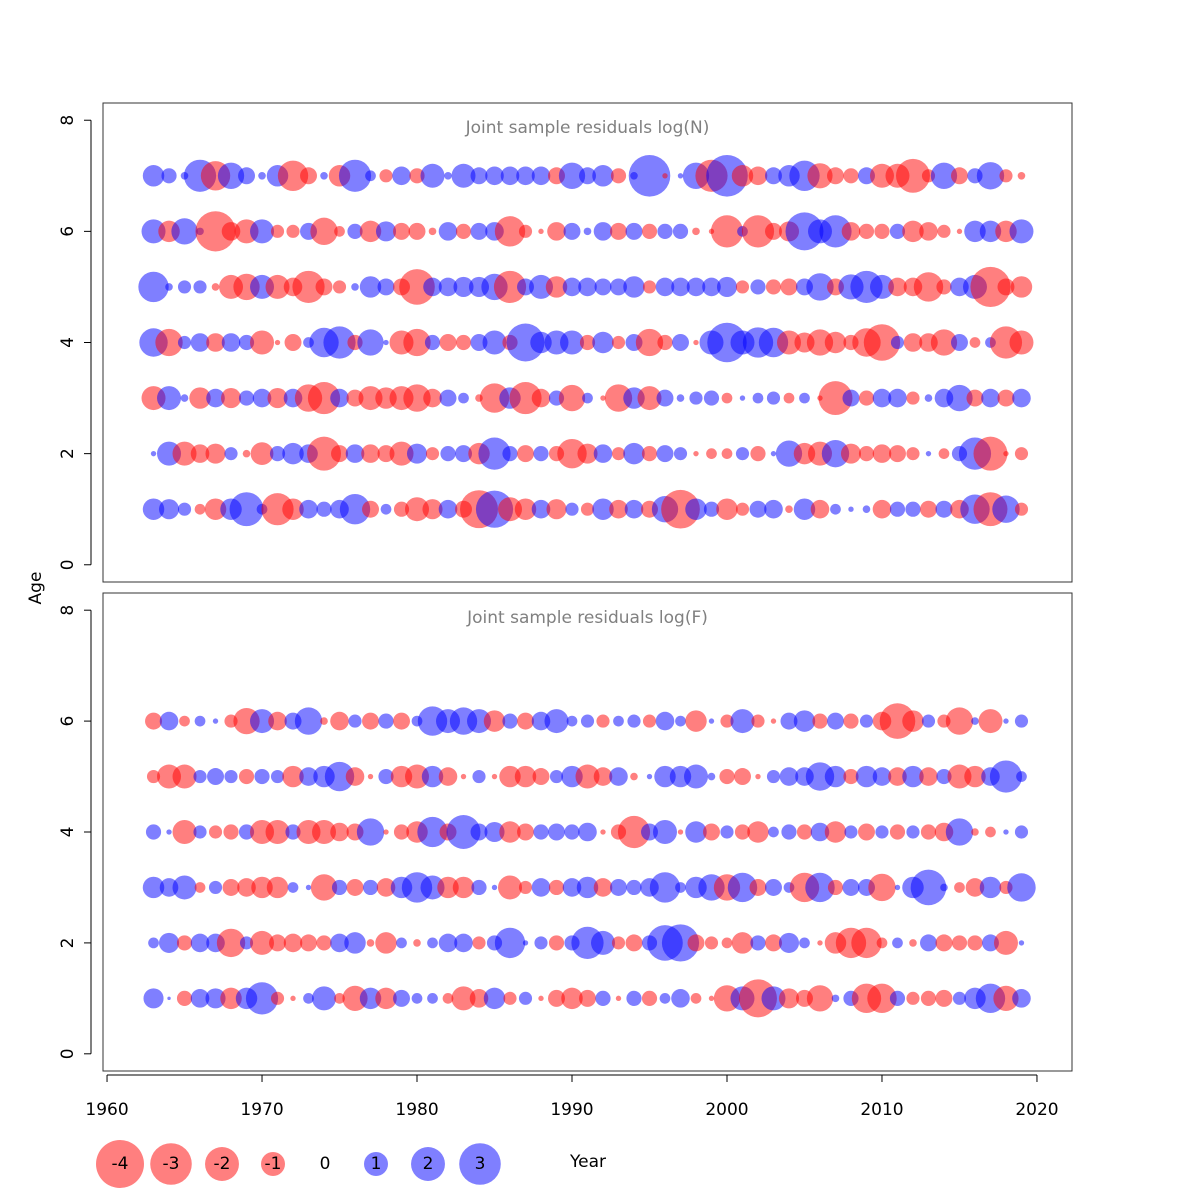 This screenshot has height=1204, width=1200. I want to click on legend-label: -3, so click(171, 1164).